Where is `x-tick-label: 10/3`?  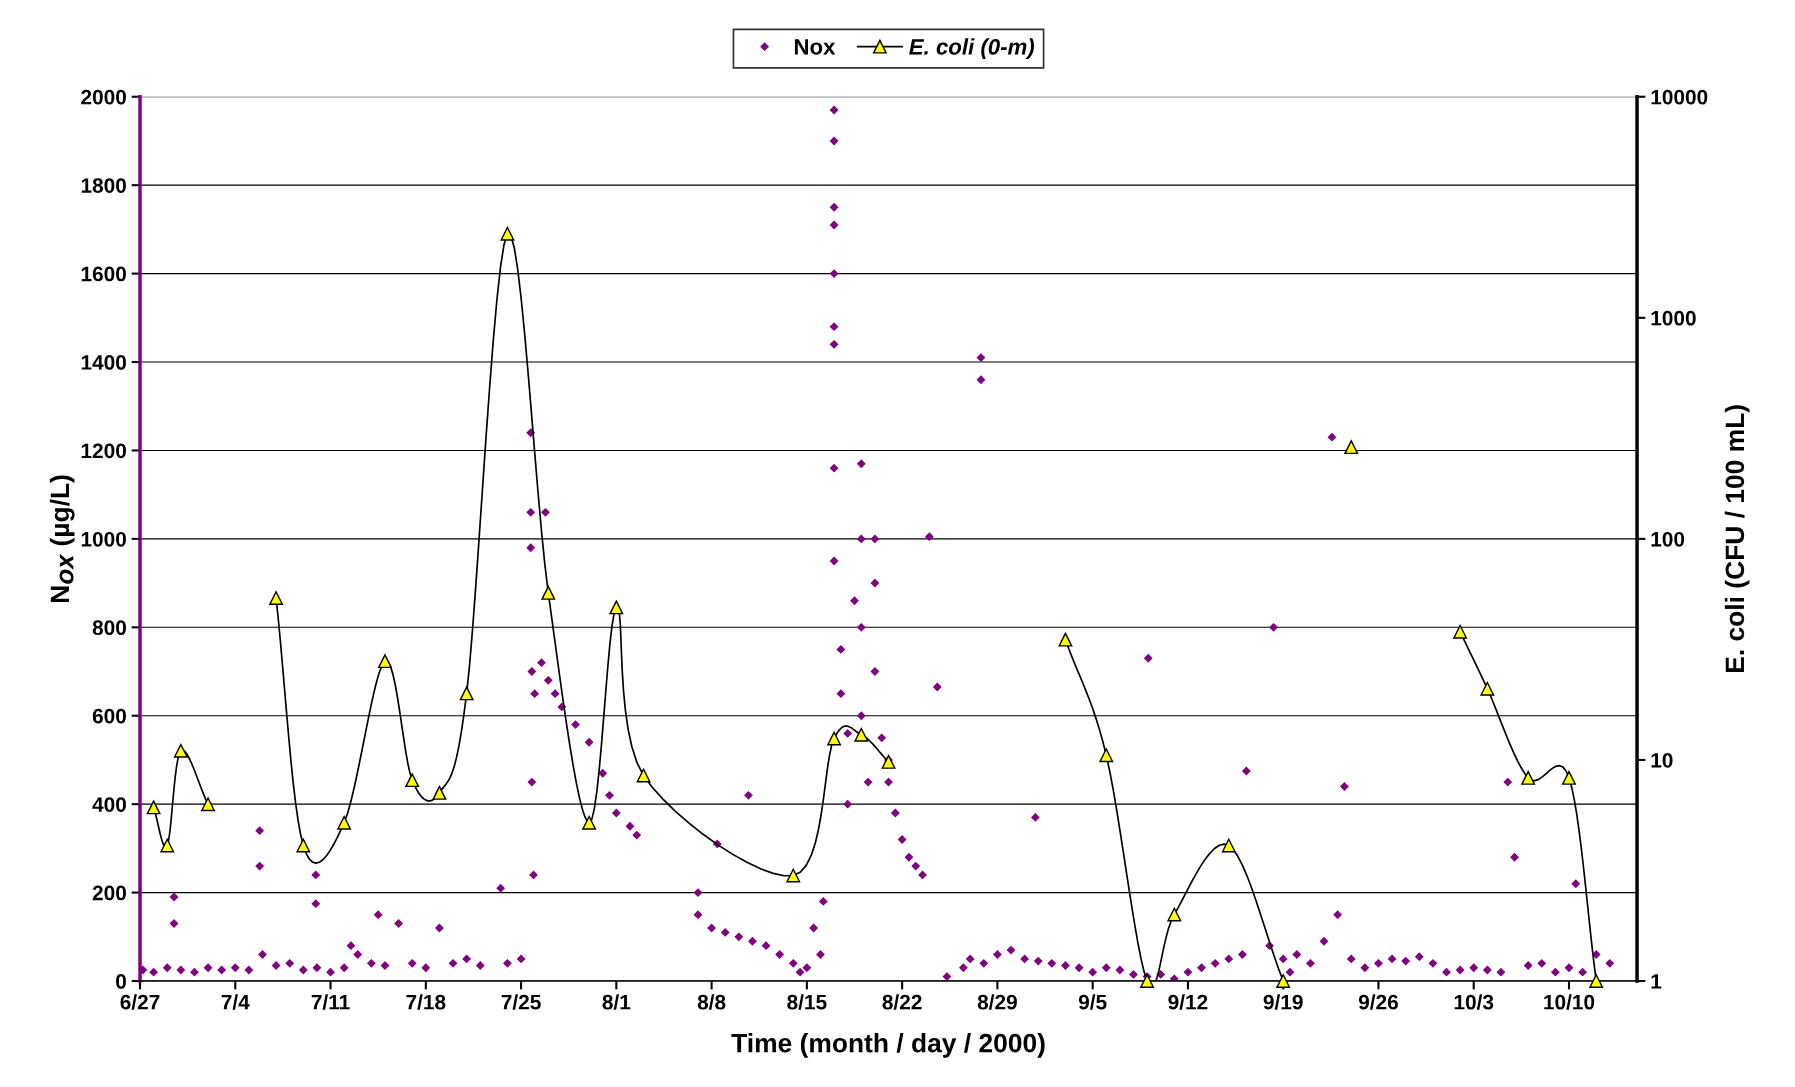 x-tick-label: 10/3 is located at coordinates (1474, 1002).